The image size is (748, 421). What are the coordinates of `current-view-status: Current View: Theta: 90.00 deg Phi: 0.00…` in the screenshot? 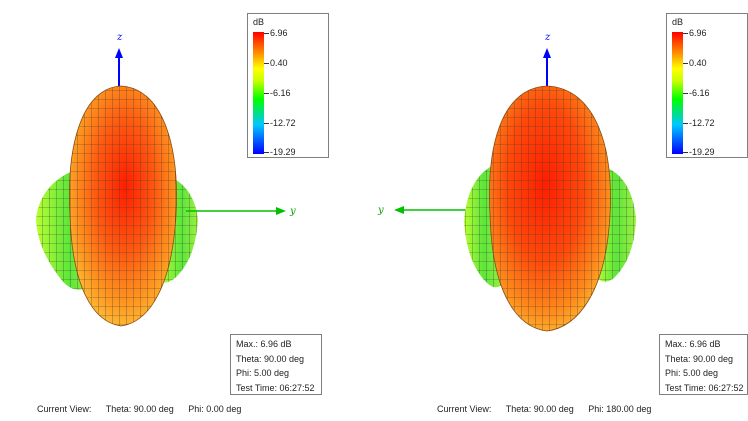 It's located at (145, 409).